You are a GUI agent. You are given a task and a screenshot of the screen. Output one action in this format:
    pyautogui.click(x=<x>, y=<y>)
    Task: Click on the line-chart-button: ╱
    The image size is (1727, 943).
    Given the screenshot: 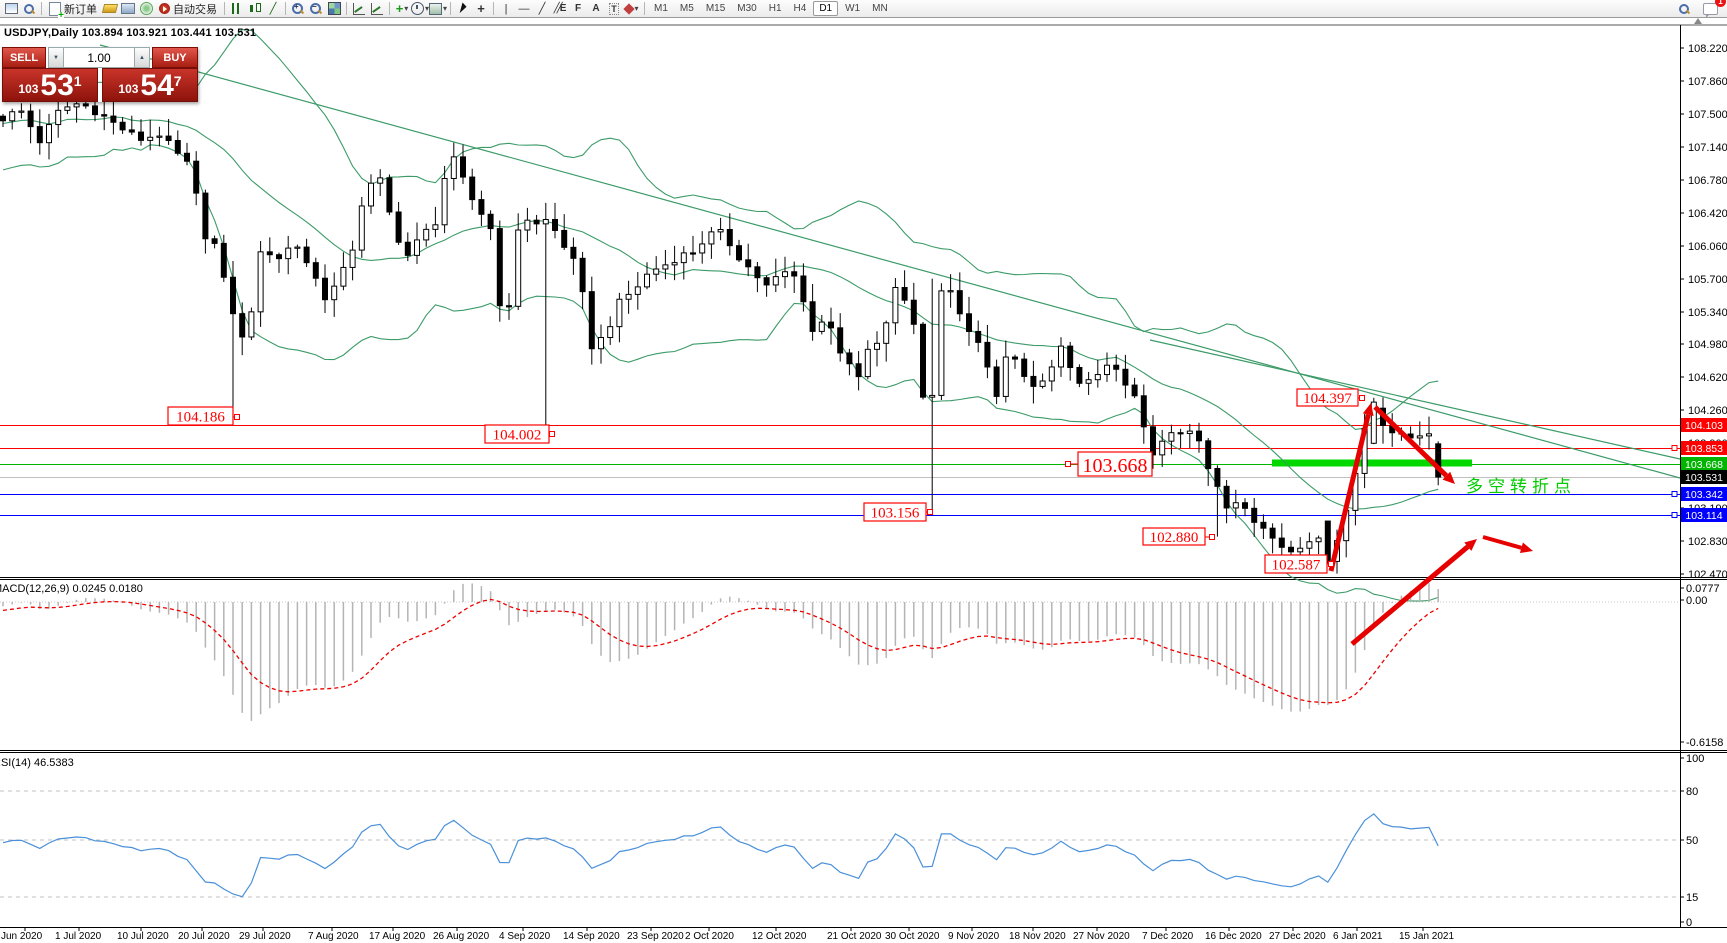 What is the action you would take?
    pyautogui.click(x=273, y=9)
    